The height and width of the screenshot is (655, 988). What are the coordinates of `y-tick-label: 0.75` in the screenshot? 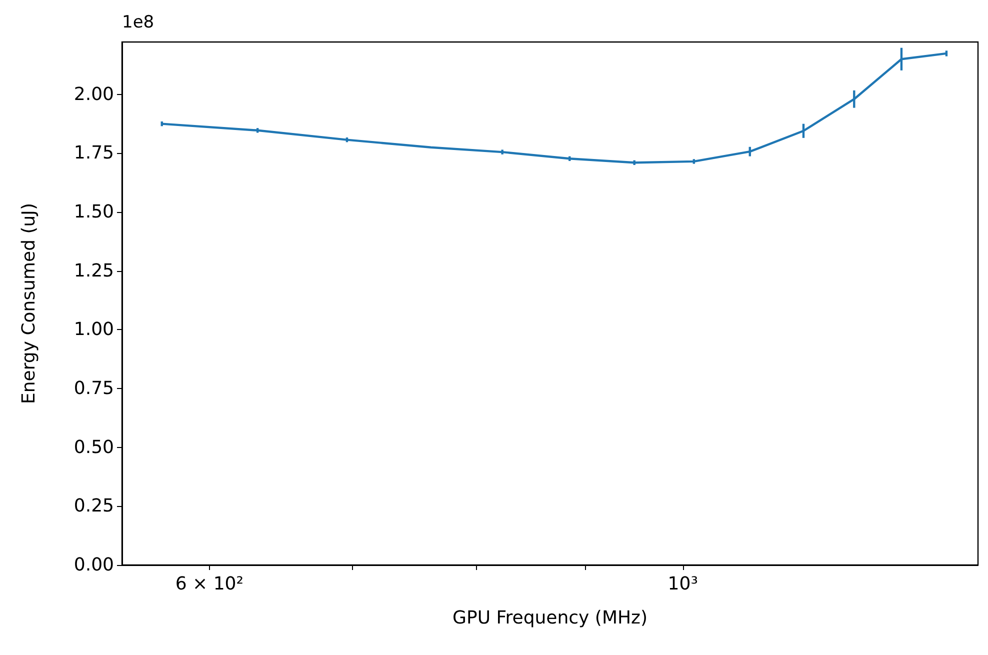 It's located at (94, 389).